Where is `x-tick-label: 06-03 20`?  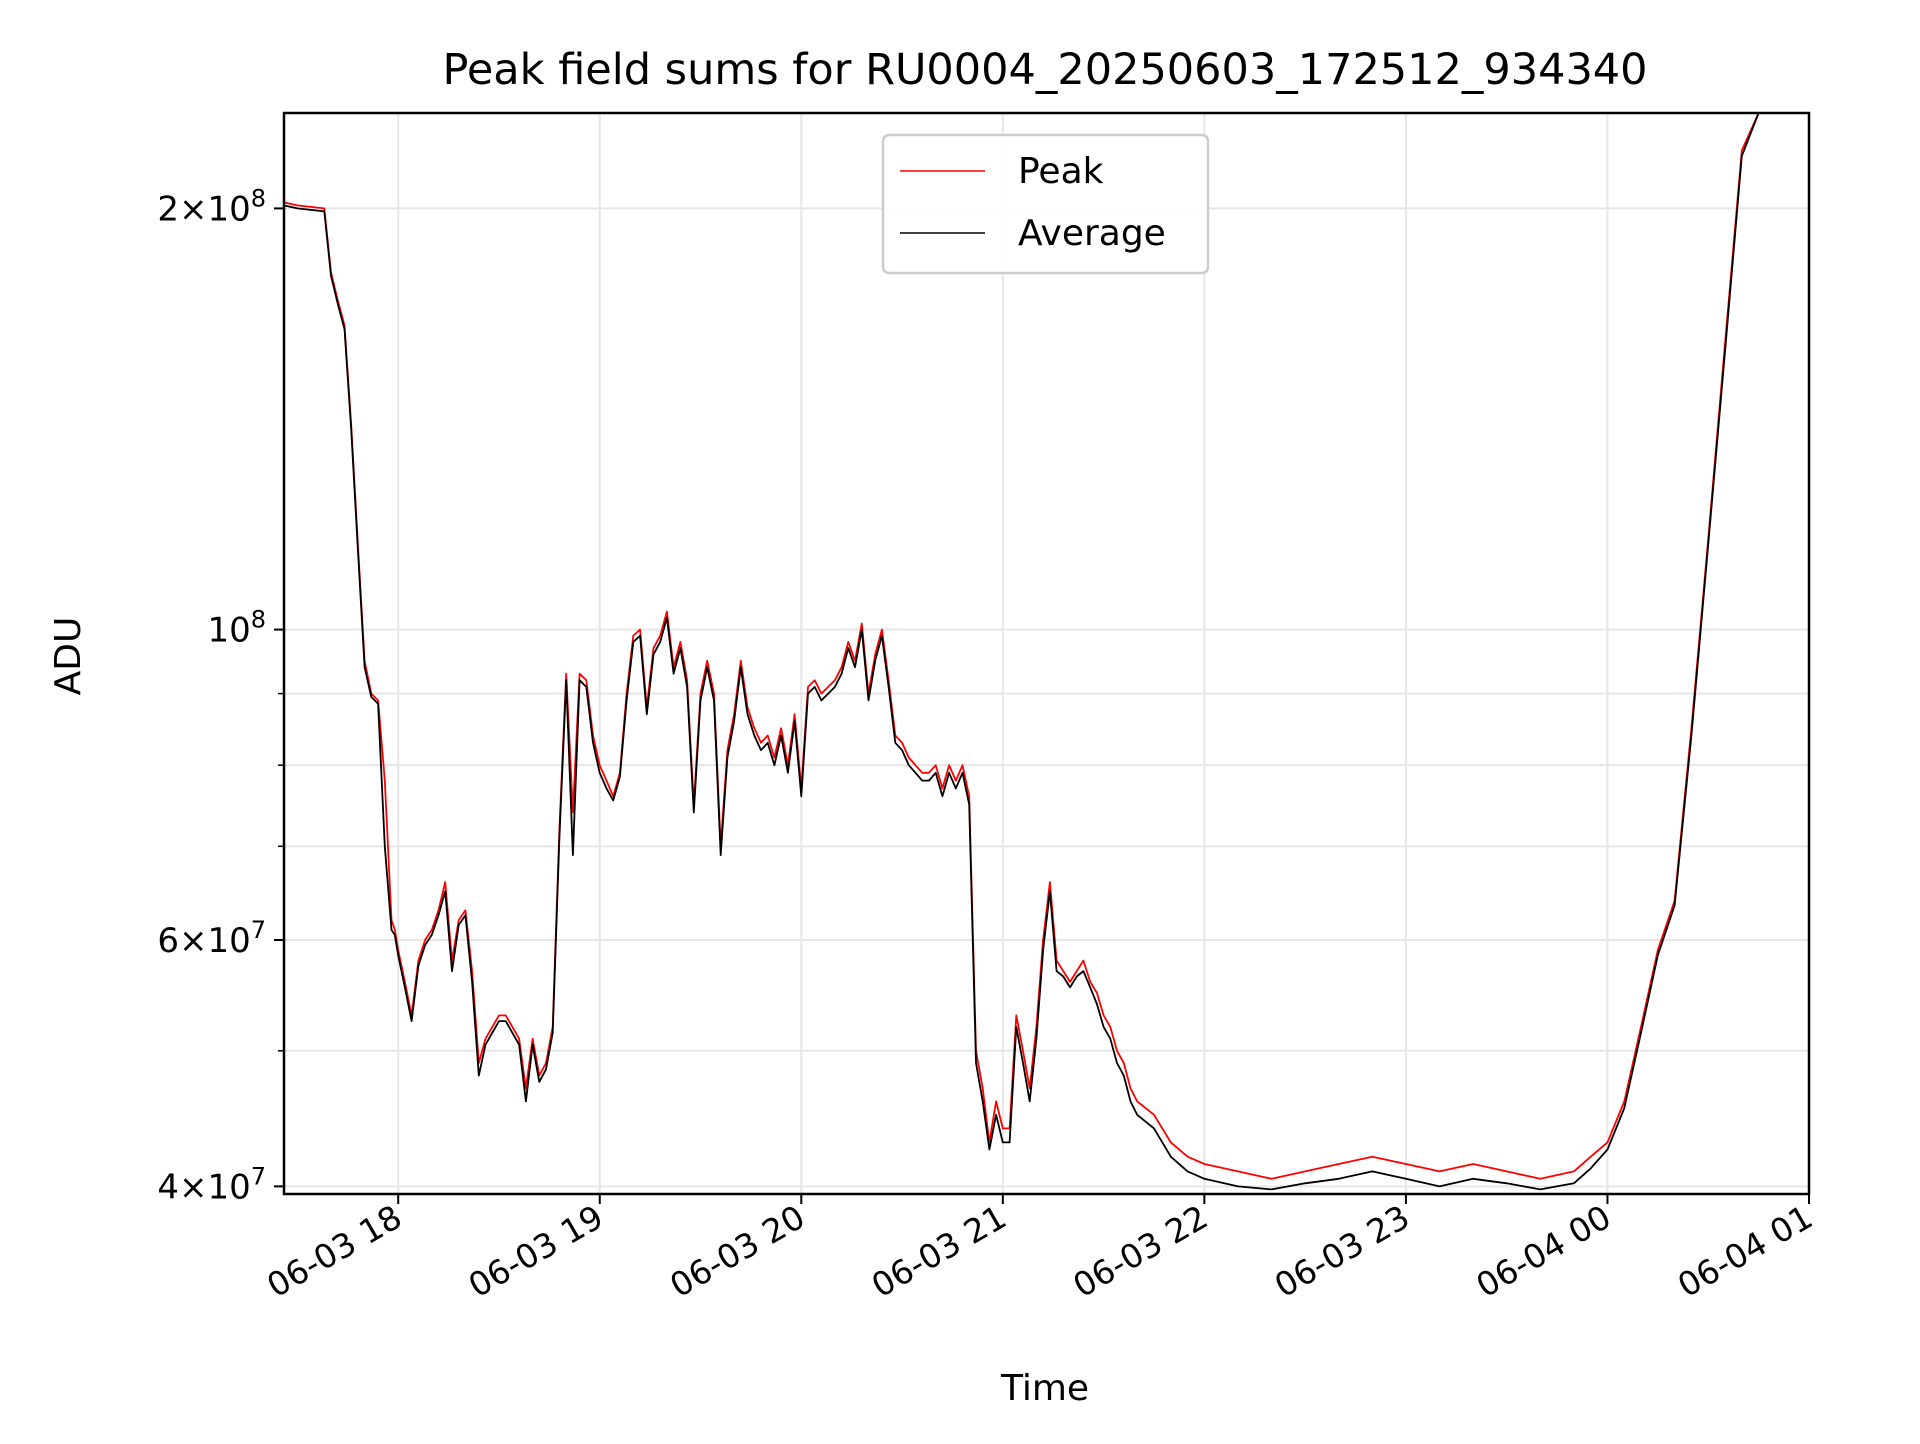 x-tick-label: 06-03 20 is located at coordinates (737, 1251).